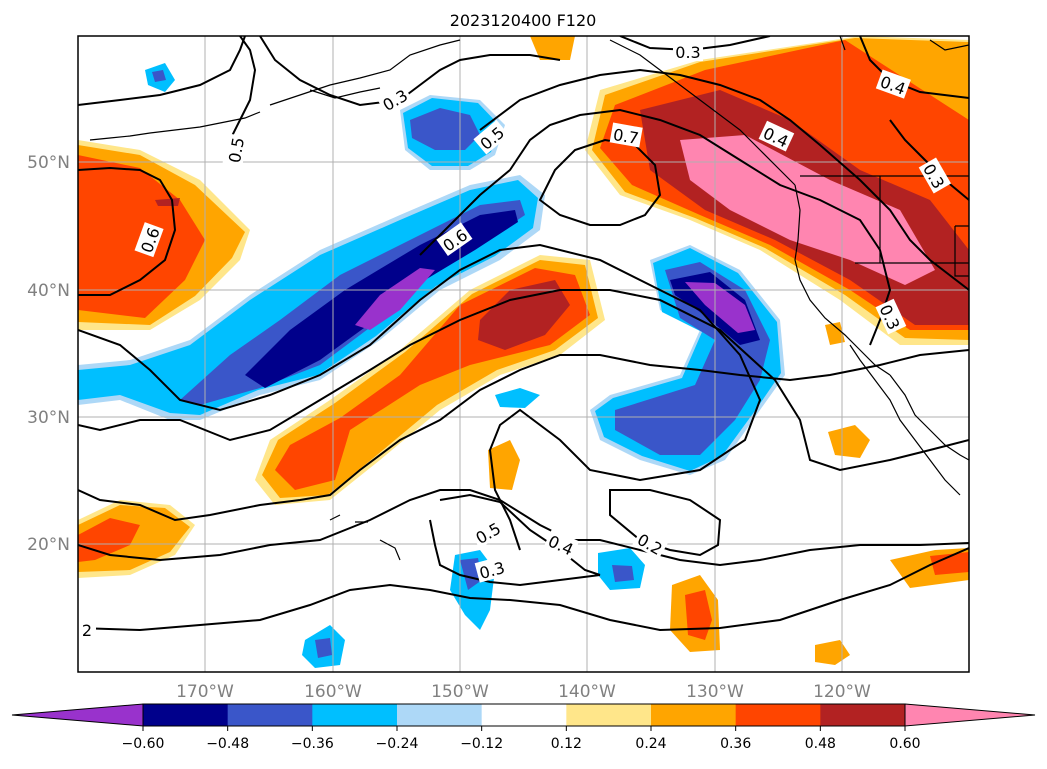 Image resolution: width=1047 pixels, height=769 pixels. Describe the element at coordinates (48, 418) in the screenshot. I see `lat-label: 30°N` at that location.